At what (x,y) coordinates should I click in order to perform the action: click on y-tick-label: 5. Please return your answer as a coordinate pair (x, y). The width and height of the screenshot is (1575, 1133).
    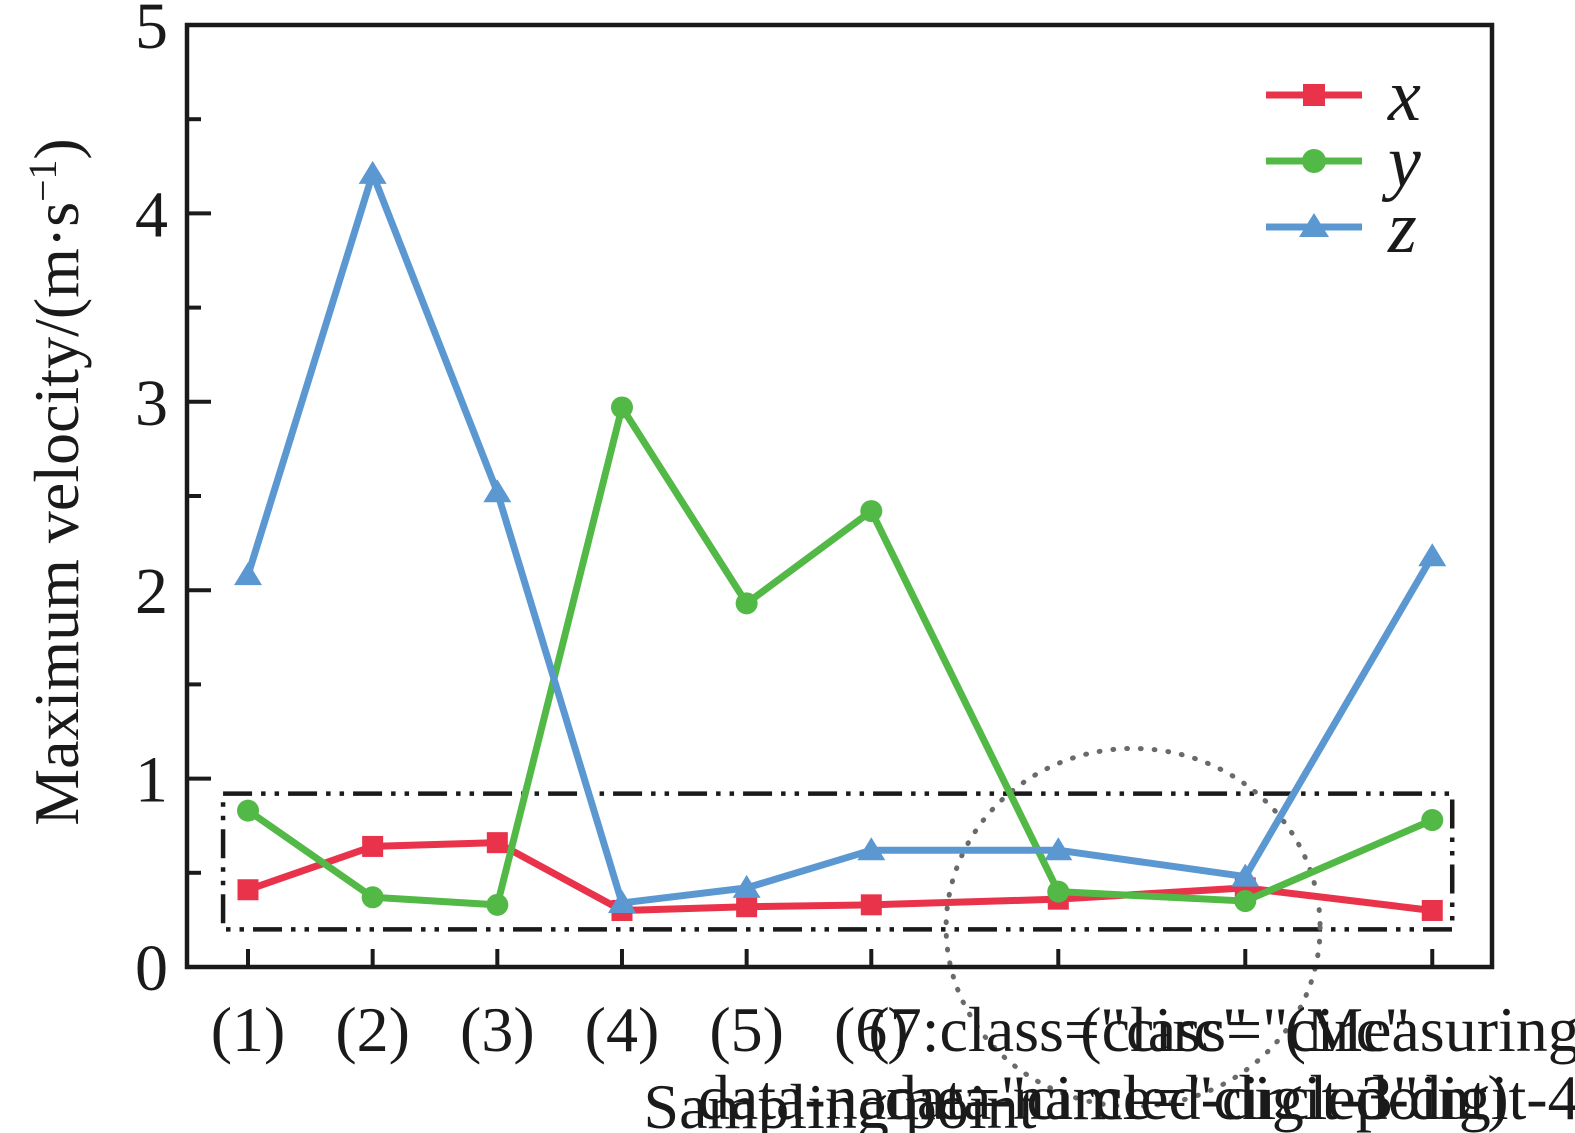
    Looking at the image, I should click on (151, 31).